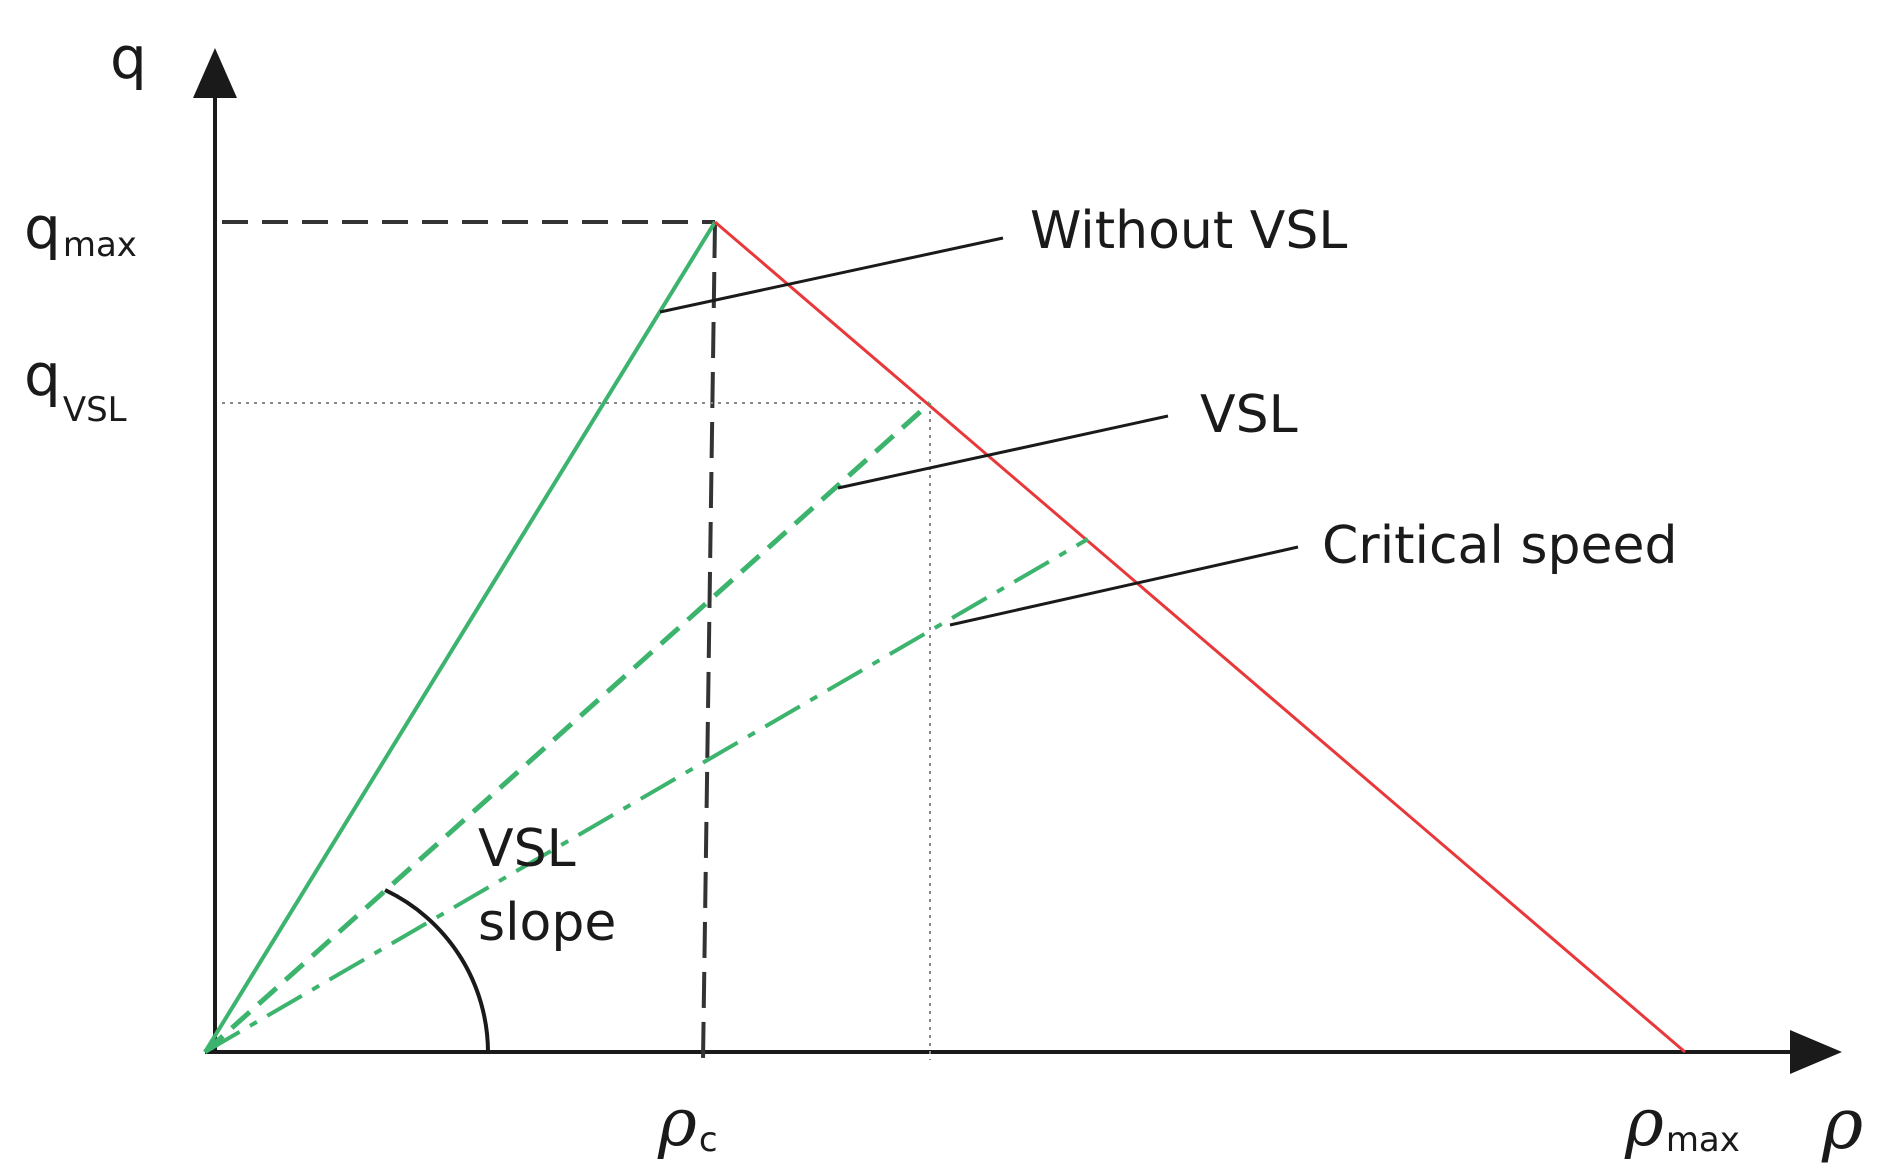 The image size is (1901, 1174). Describe the element at coordinates (831, 275) in the screenshot. I see `without-vsl-leader-line` at that location.